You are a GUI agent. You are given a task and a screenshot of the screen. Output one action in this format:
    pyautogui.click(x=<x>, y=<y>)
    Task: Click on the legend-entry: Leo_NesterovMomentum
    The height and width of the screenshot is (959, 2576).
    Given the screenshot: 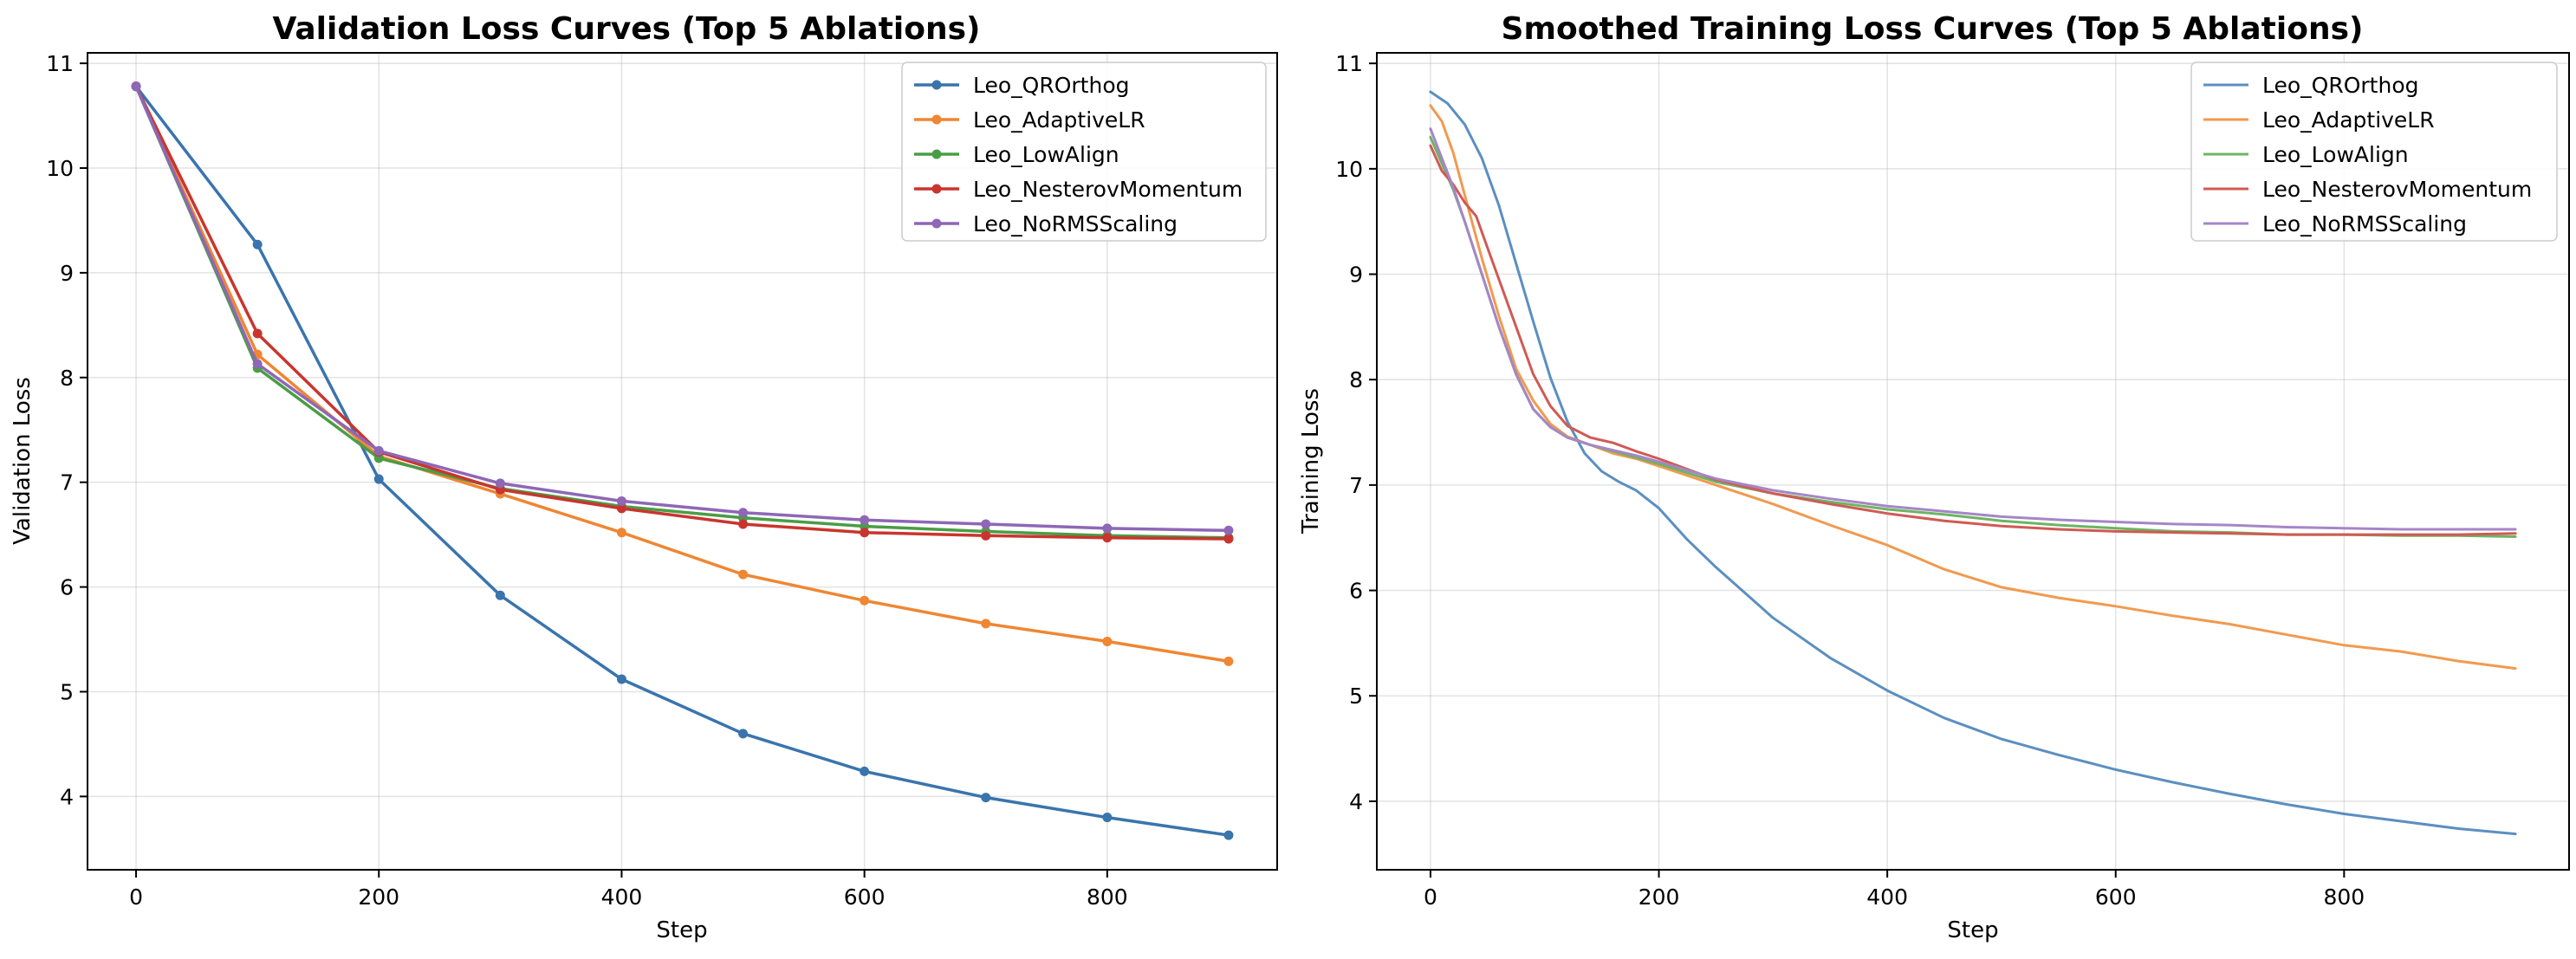 What is the action you would take?
    pyautogui.click(x=2367, y=189)
    